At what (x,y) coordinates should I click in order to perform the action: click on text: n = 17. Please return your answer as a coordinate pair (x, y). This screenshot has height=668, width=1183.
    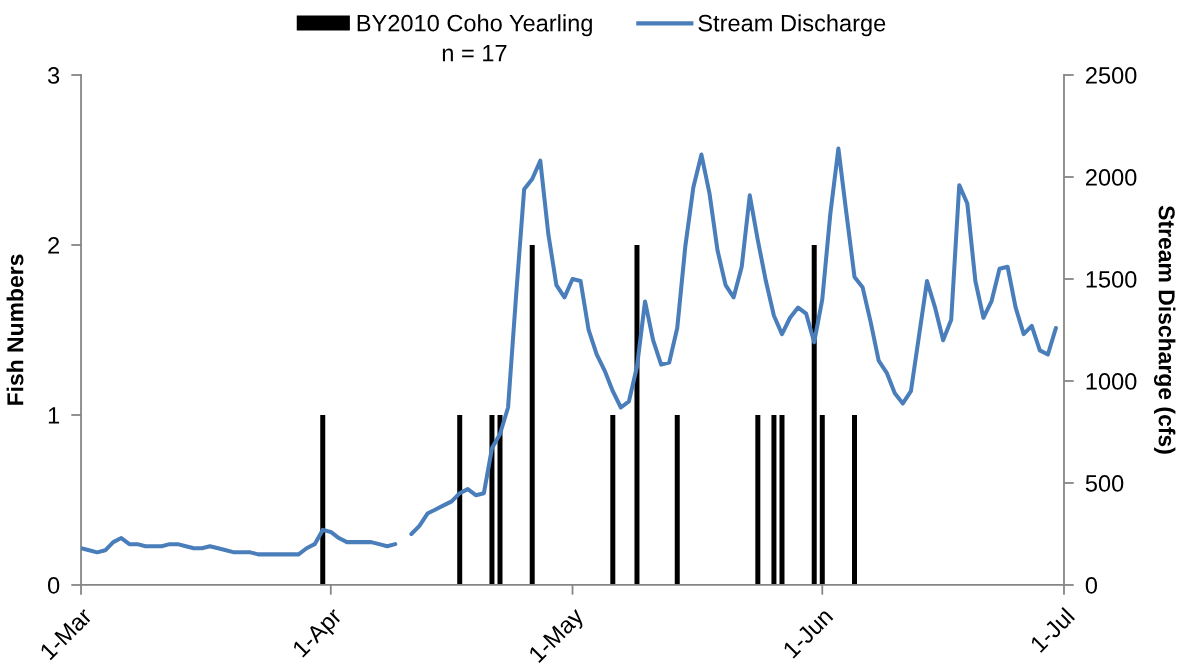
    Looking at the image, I should click on (474, 53).